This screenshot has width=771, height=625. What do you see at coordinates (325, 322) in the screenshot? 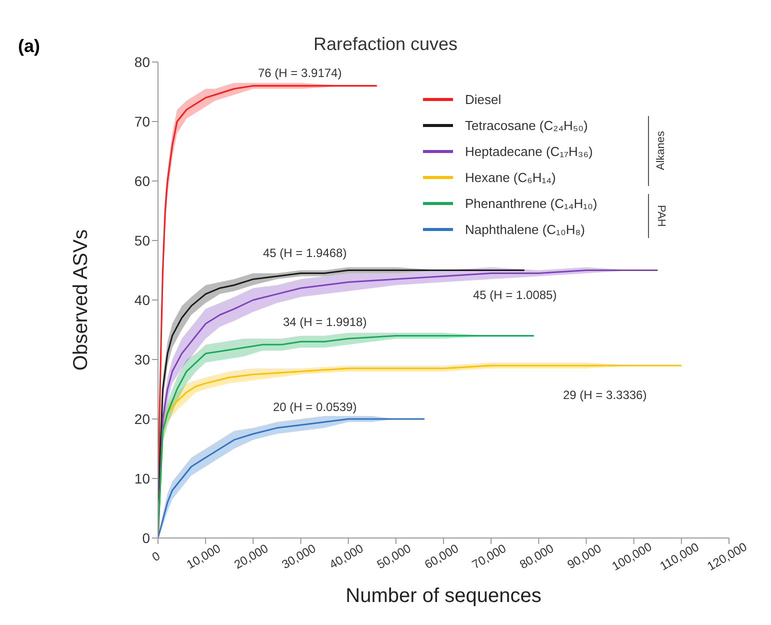
I see `annotation: 34 (H = 1.9918)` at bounding box center [325, 322].